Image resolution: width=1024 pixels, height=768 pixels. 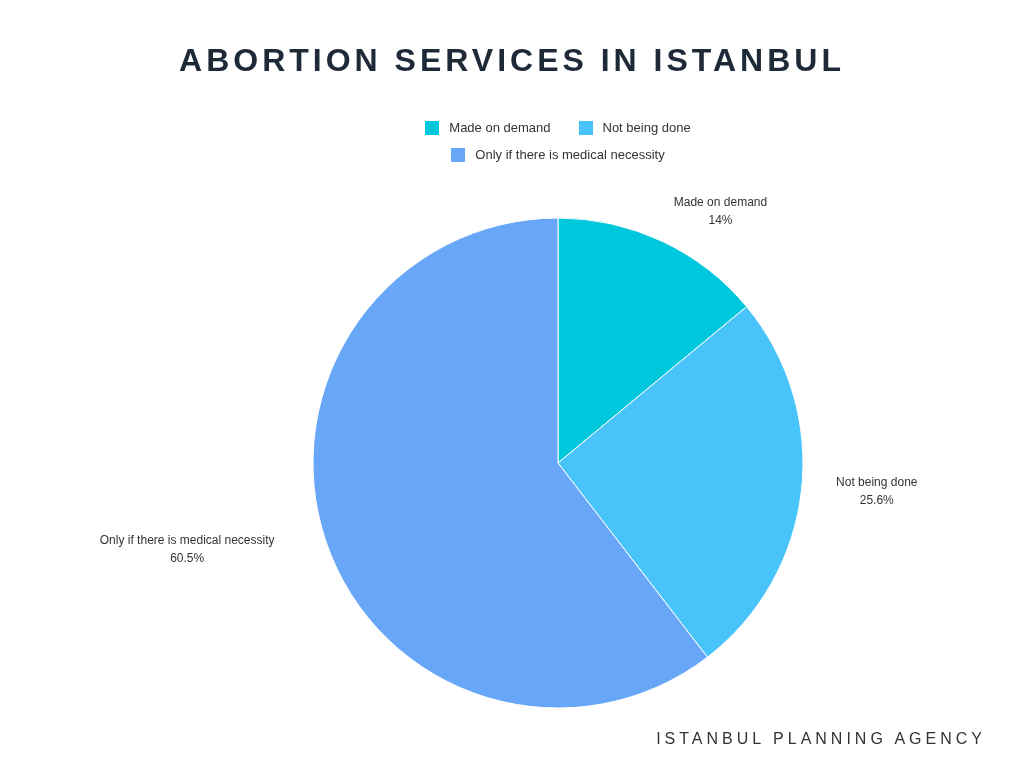 What do you see at coordinates (187, 557) in the screenshot?
I see `data-label: 60.5%` at bounding box center [187, 557].